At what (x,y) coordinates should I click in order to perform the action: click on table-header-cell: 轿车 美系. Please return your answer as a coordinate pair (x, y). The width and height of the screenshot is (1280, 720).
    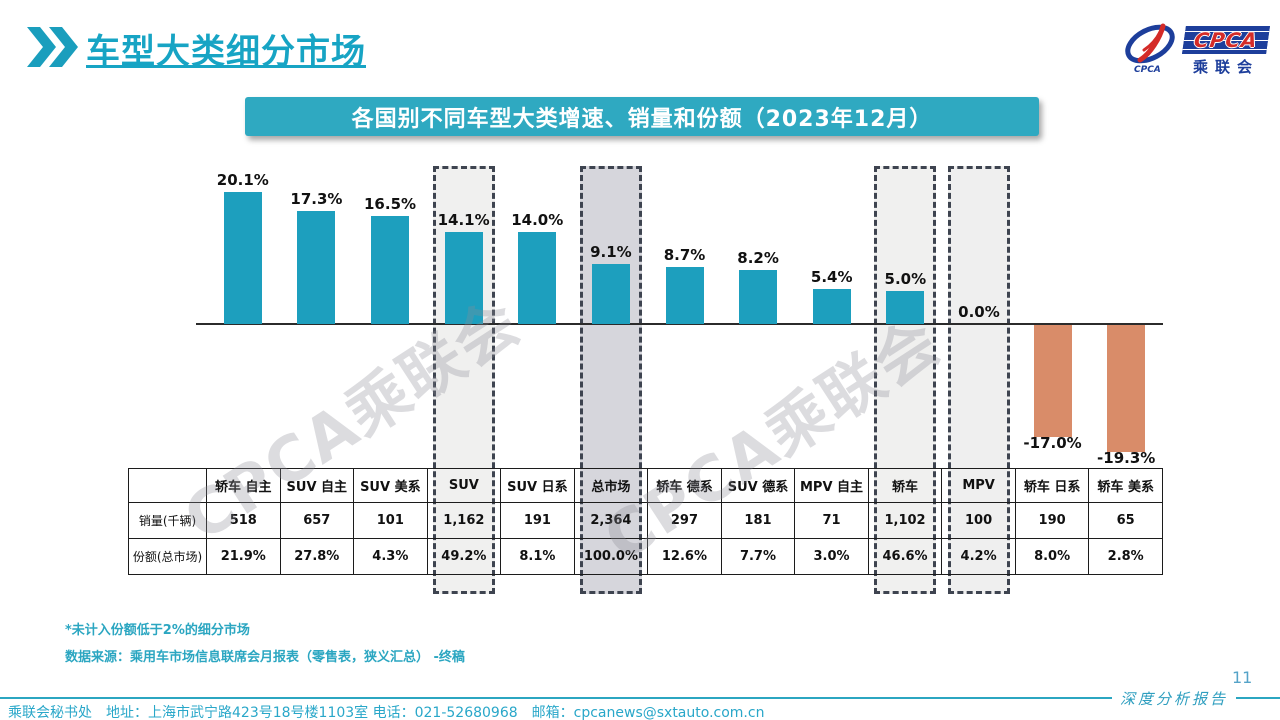
    Looking at the image, I should click on (1125, 485).